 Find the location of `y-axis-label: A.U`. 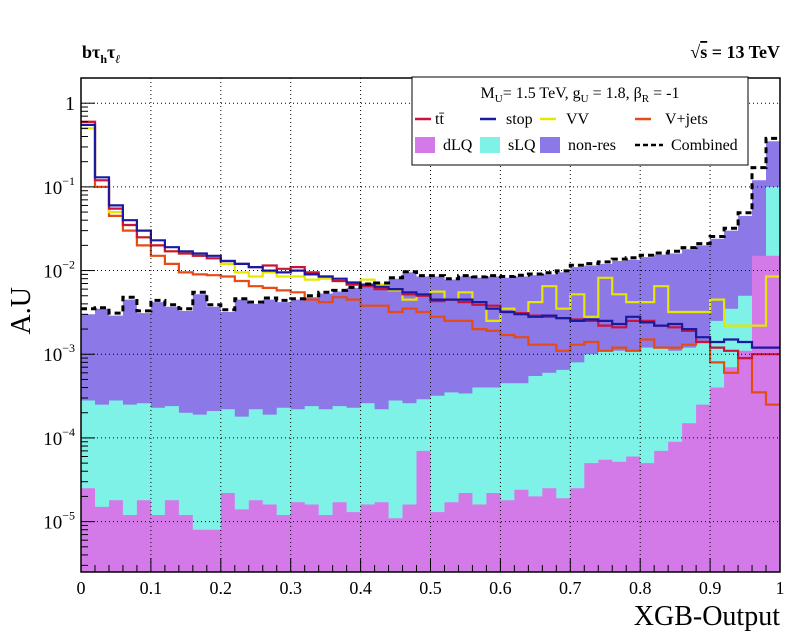

y-axis-label: A.U is located at coordinates (21, 310).